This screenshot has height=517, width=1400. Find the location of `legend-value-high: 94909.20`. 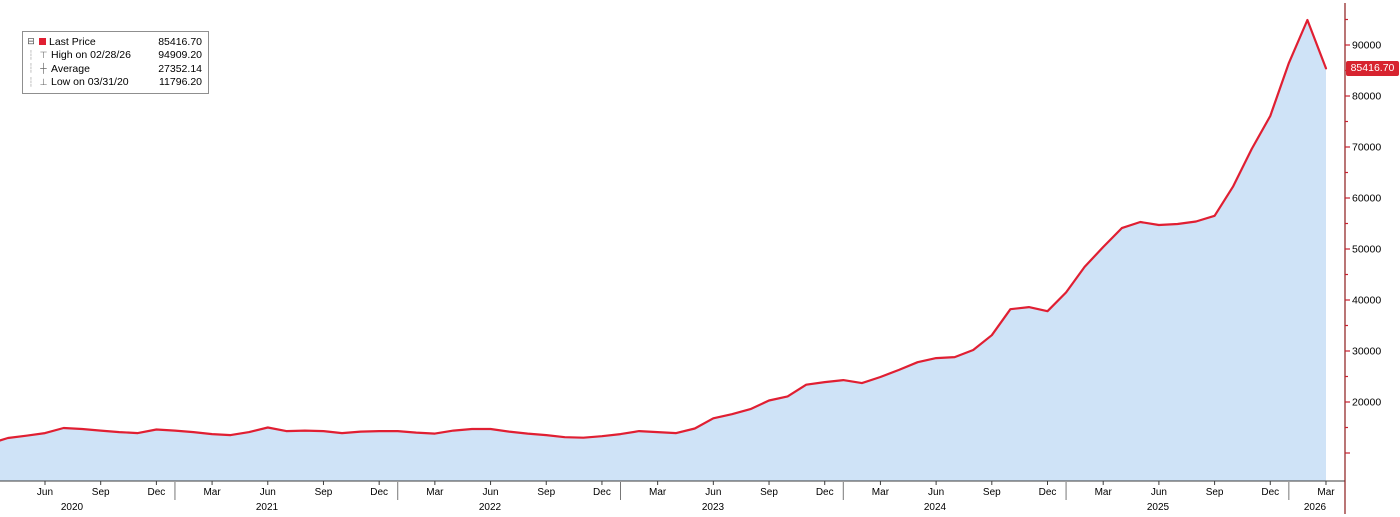

legend-value-high: 94909.20 is located at coordinates (180, 55).